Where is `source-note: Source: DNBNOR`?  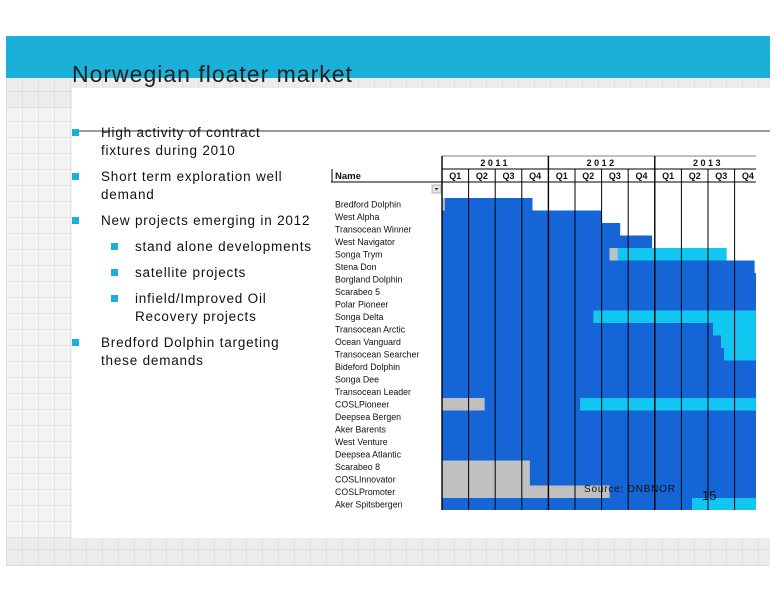
source-note: Source: DNBNOR is located at coordinates (630, 489).